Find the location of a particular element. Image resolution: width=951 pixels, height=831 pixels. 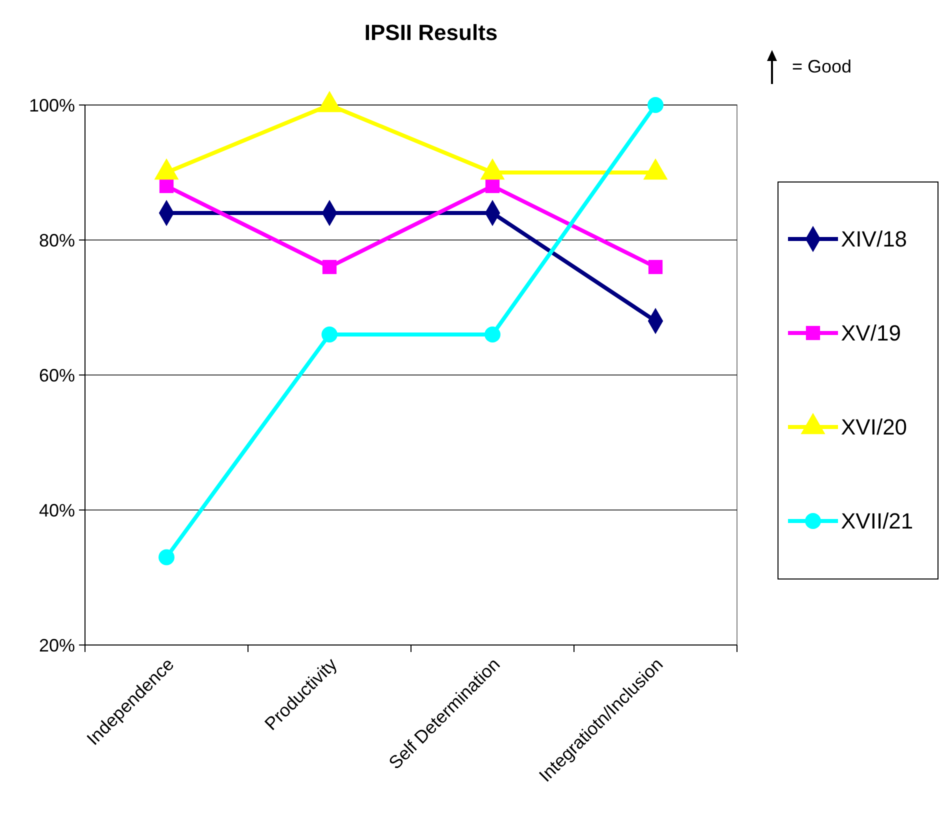

y-tick-label: 20% is located at coordinates (56, 645).